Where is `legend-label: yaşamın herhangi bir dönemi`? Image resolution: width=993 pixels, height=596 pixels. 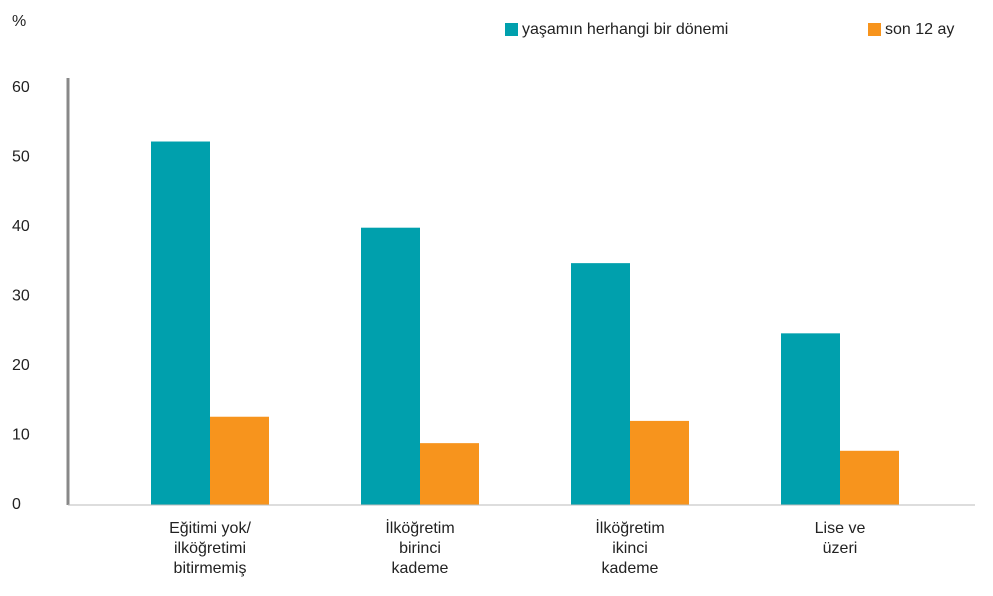 legend-label: yaşamın herhangi bir dönemi is located at coordinates (625, 29).